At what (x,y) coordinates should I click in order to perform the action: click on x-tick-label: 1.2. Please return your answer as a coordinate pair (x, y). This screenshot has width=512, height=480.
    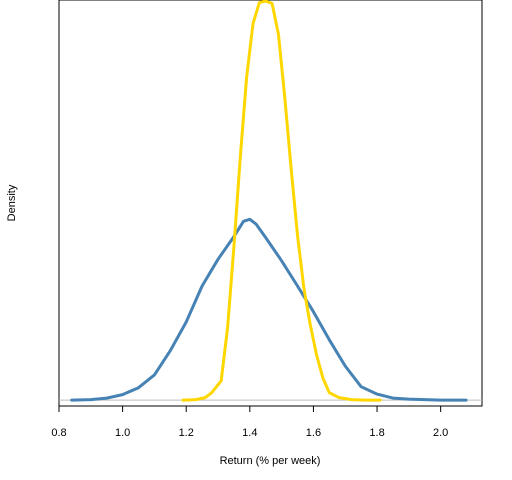
    Looking at the image, I should click on (186, 433).